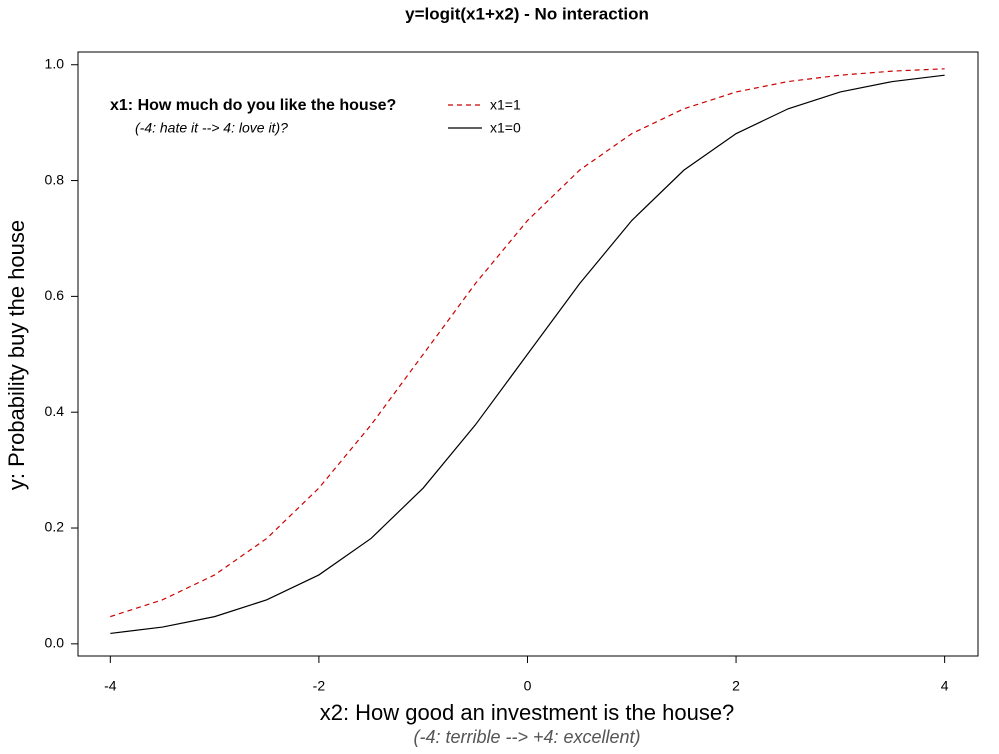 The width and height of the screenshot is (999, 754). Describe the element at coordinates (55, 63) in the screenshot. I see `y-tick-label: 1.0` at that location.